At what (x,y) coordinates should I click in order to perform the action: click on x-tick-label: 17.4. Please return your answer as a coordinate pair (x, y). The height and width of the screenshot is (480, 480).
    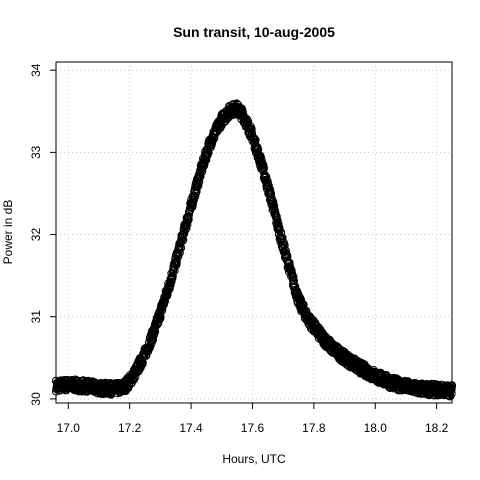
    Looking at the image, I should click on (191, 428).